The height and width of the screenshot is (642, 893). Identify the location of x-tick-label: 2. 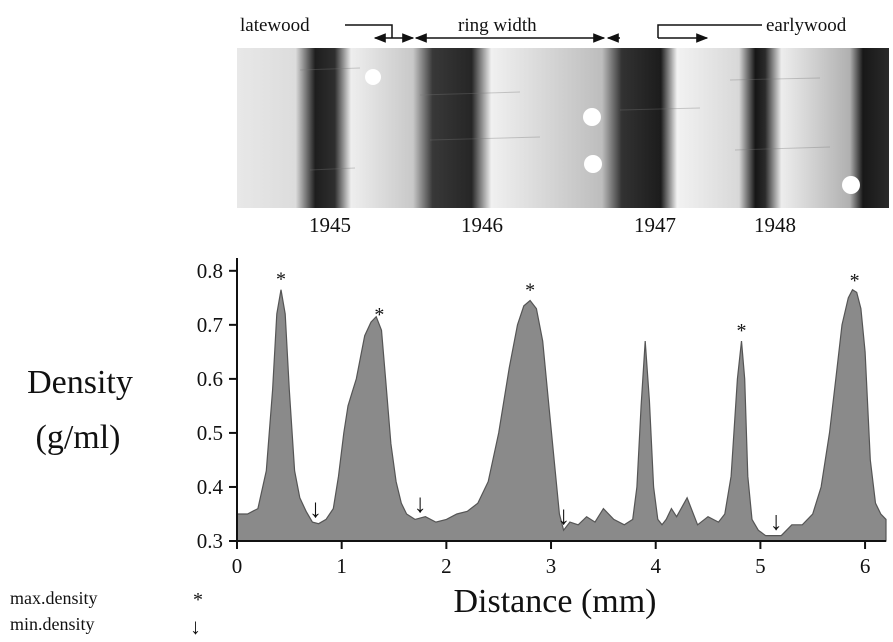
(446, 566).